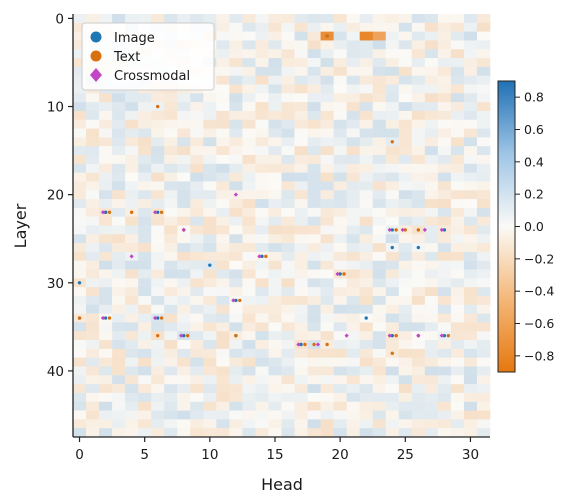  Describe the element at coordinates (539, 323) in the screenshot. I see `colorbar-tick-label: −0.6` at that location.